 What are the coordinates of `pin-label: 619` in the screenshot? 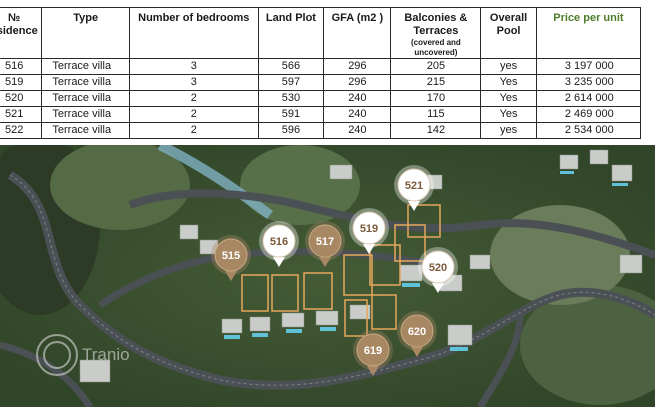 It's located at (373, 351).